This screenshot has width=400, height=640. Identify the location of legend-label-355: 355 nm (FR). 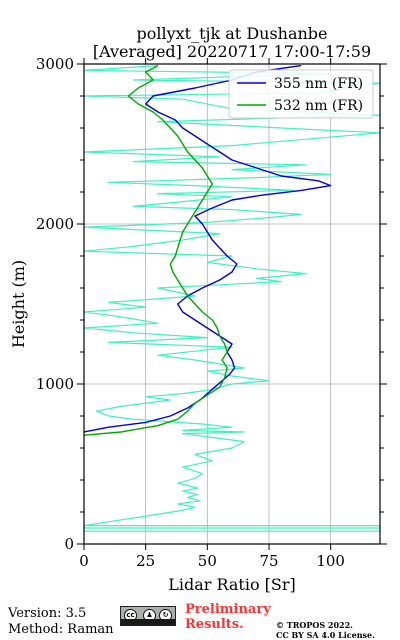
(318, 84).